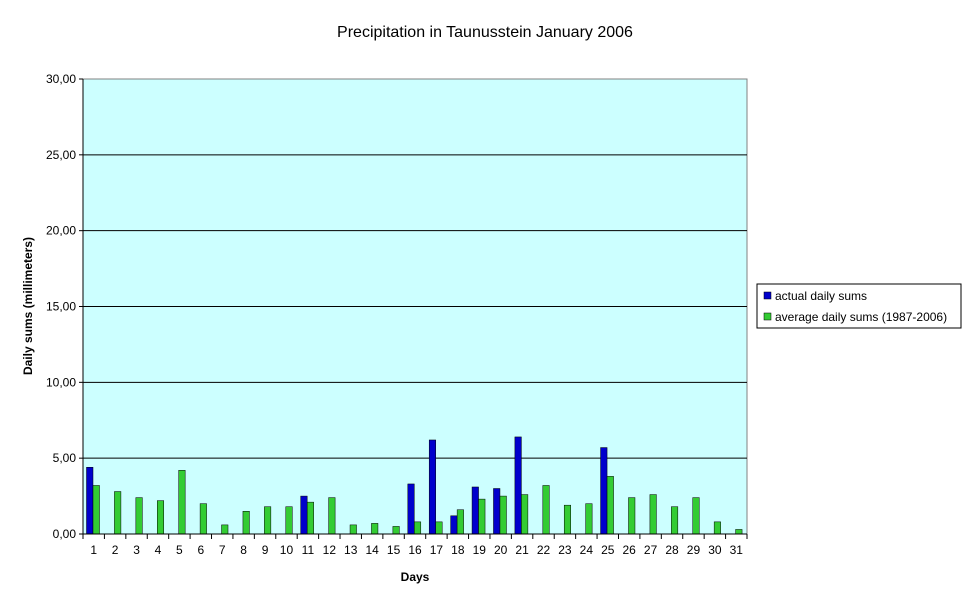 Image resolution: width=970 pixels, height=604 pixels. What do you see at coordinates (821, 296) in the screenshot?
I see `legend-label-actual: actual daily sums` at bounding box center [821, 296].